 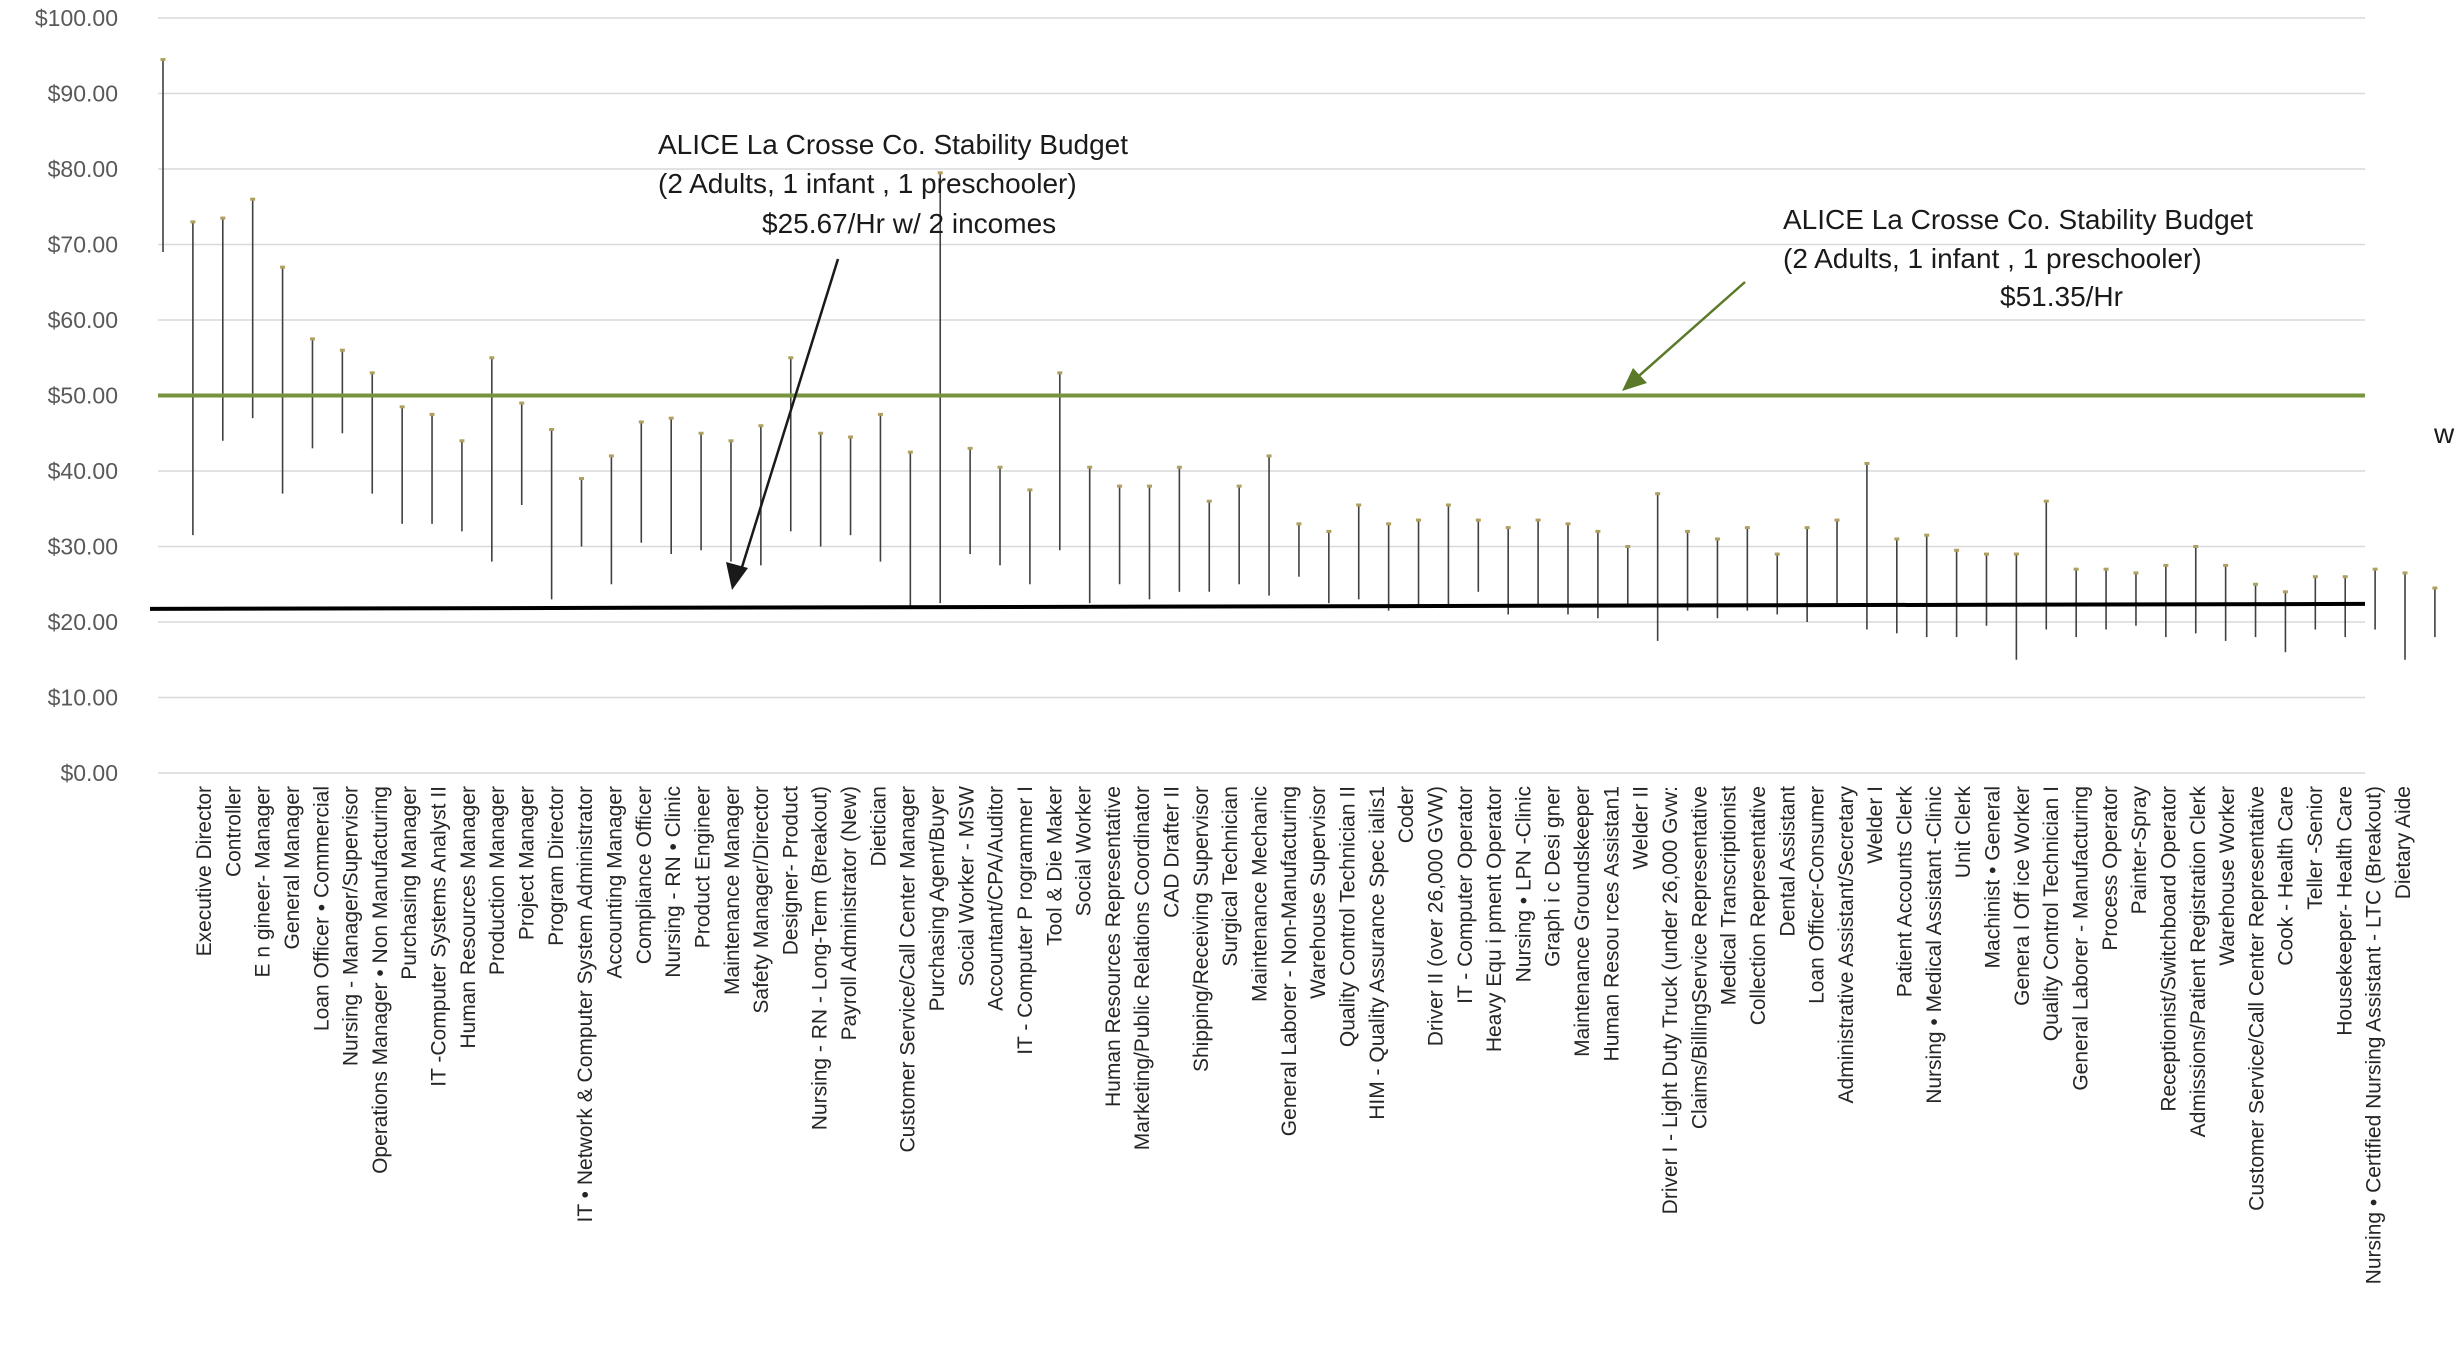 What do you see at coordinates (761, 900) in the screenshot?
I see `x-tick-label: Safety Manager/Director` at bounding box center [761, 900].